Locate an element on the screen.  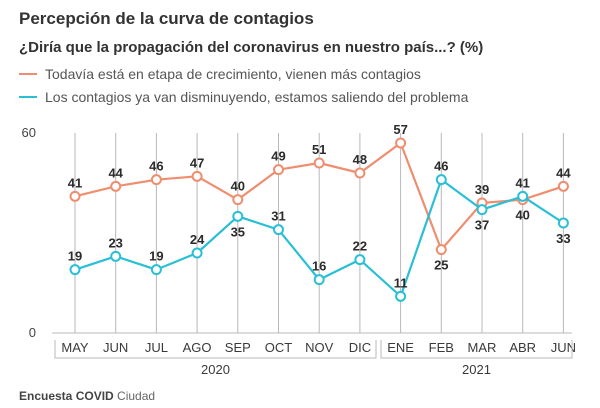
data-label-s0-12: 44 is located at coordinates (563, 172).